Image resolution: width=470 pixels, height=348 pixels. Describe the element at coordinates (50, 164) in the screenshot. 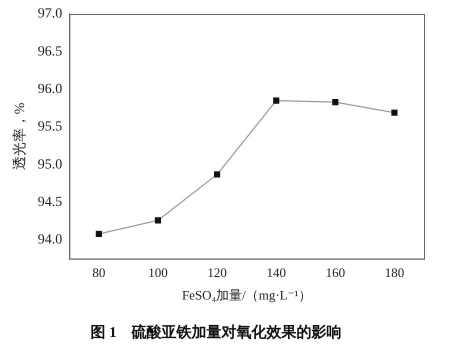

I see `y-tick-label: 95.0` at that location.